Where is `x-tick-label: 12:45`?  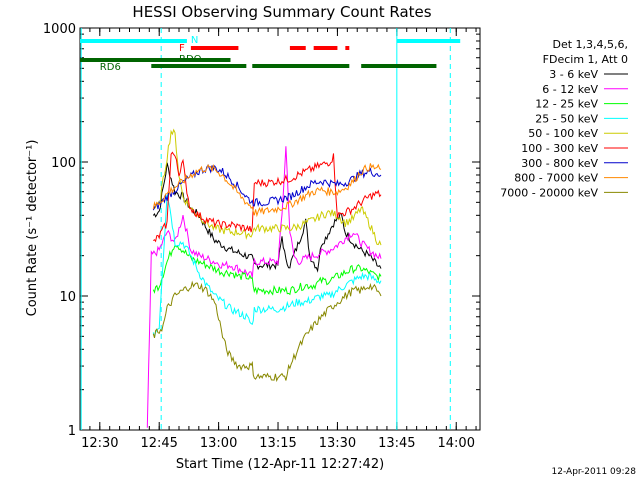 x-tick-label: 12:45 is located at coordinates (158, 443).